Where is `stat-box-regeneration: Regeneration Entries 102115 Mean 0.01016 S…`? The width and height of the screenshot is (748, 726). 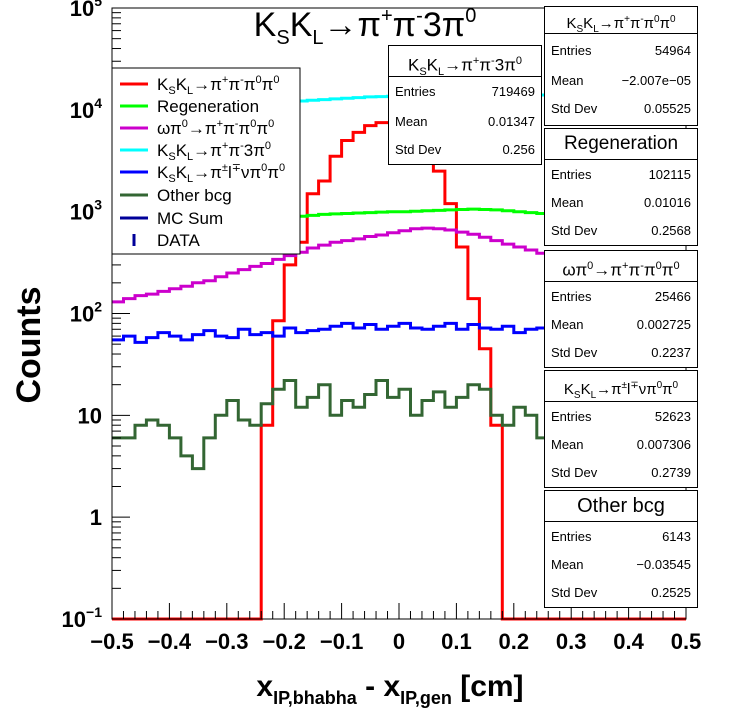 stat-box-regeneration: Regeneration Entries 102115 Mean 0.01016 S… is located at coordinates (621, 187).